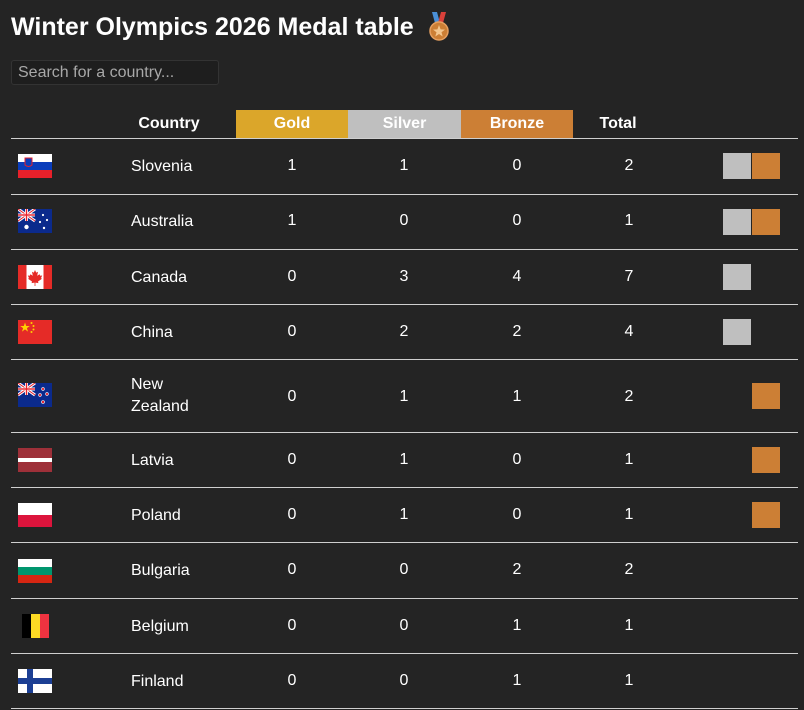  What do you see at coordinates (152, 460) in the screenshot?
I see `country-name: Latvia` at bounding box center [152, 460].